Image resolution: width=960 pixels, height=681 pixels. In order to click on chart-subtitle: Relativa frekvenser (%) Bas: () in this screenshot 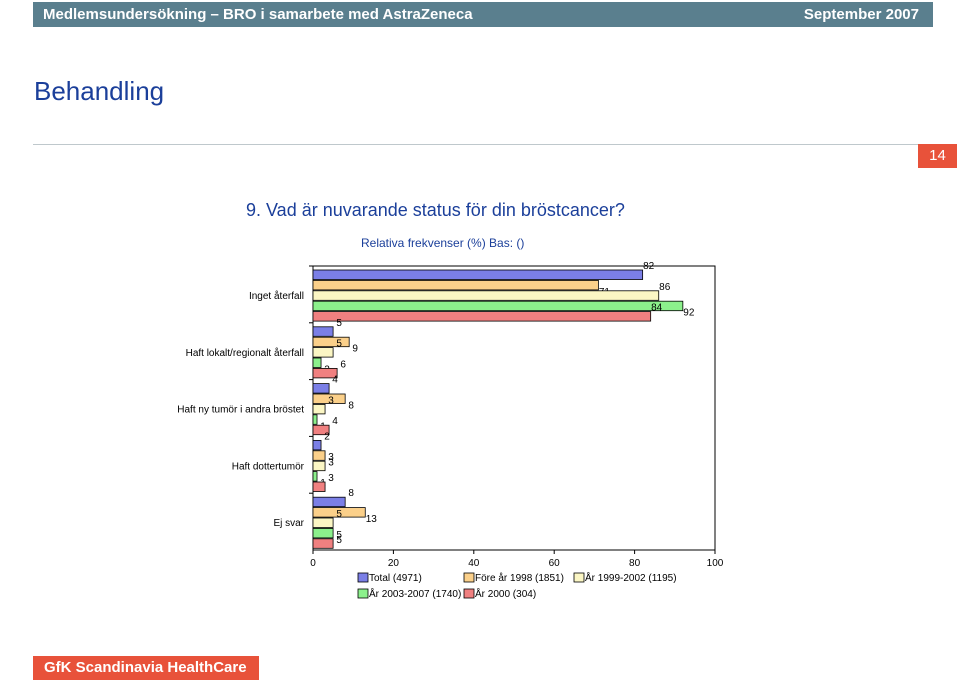, I will do `click(443, 243)`.